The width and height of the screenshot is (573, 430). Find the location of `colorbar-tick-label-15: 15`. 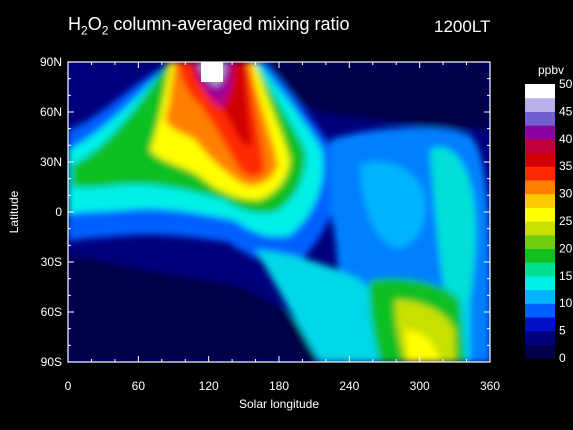

colorbar-tick-label-15: 15 is located at coordinates (566, 276).